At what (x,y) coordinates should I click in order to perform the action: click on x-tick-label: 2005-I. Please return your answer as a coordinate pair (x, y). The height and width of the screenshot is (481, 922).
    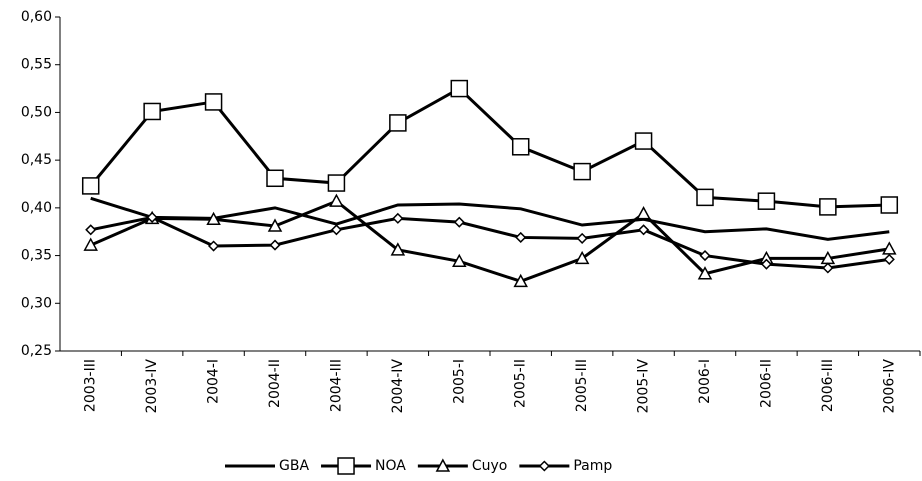
    Looking at the image, I should click on (459, 381).